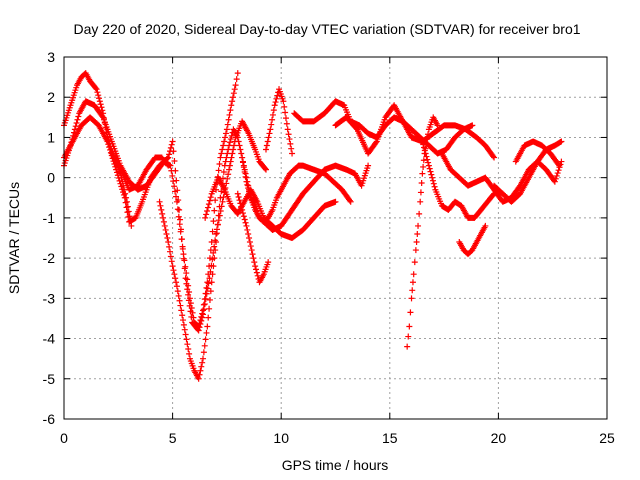 The image size is (640, 480). I want to click on y-tick-label: 1, so click(51, 137).